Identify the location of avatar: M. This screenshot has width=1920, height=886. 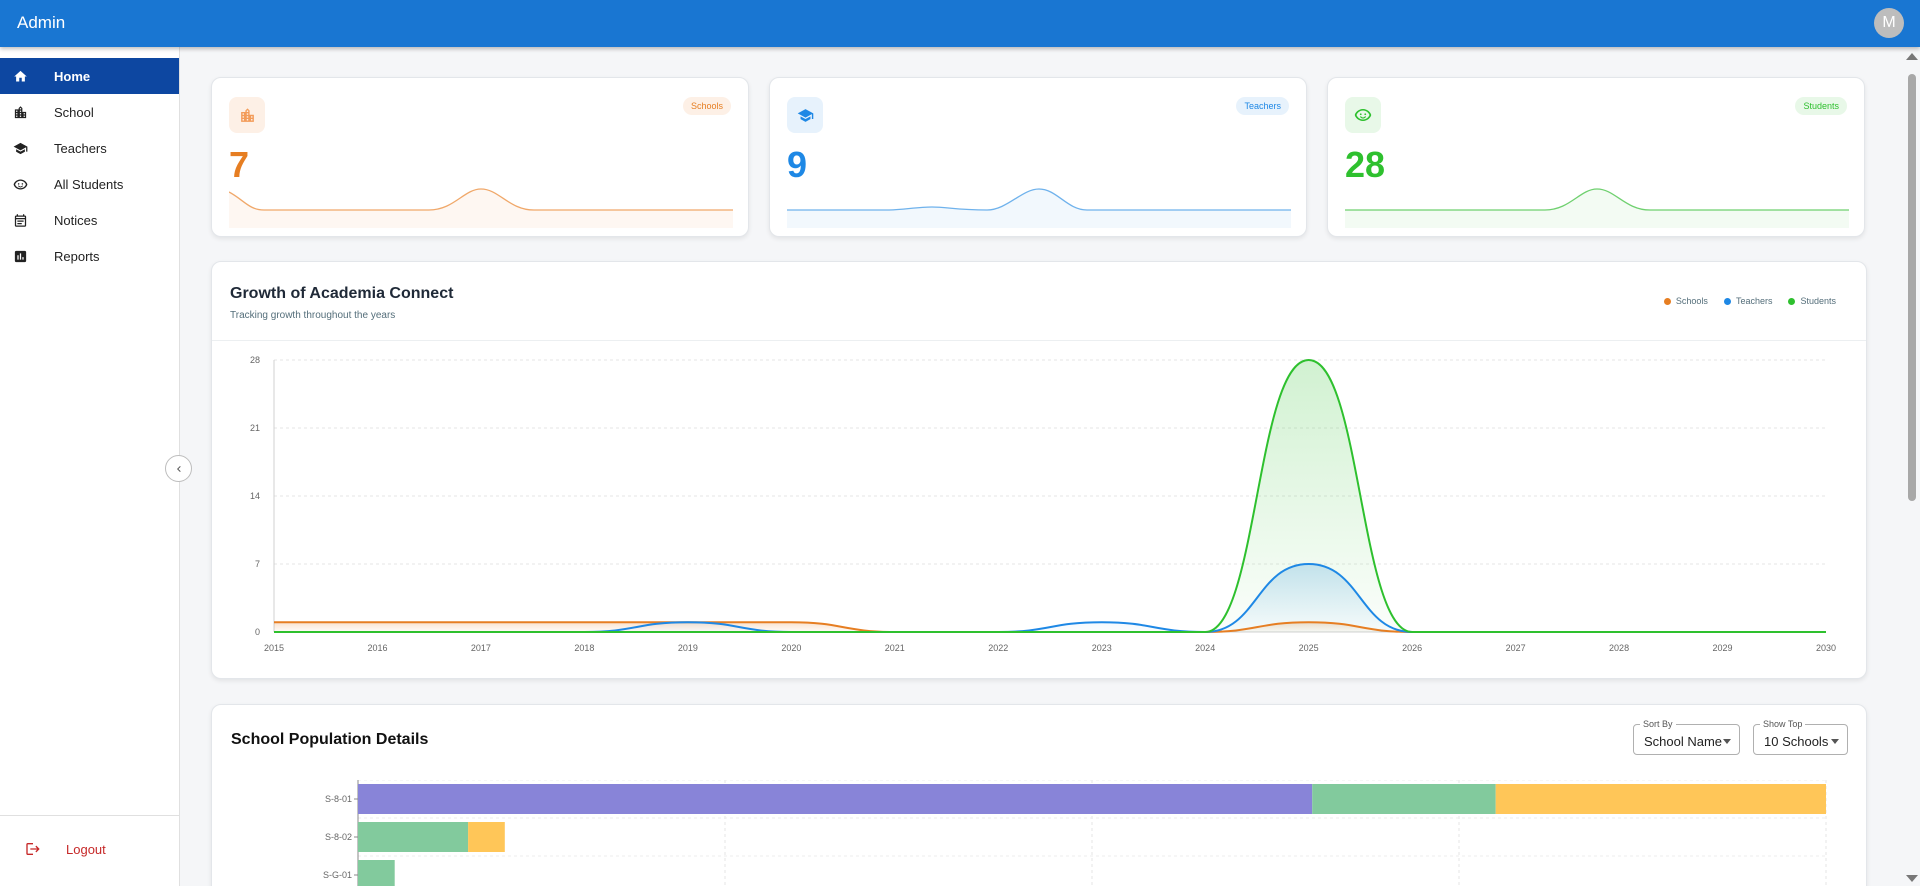
(1889, 23).